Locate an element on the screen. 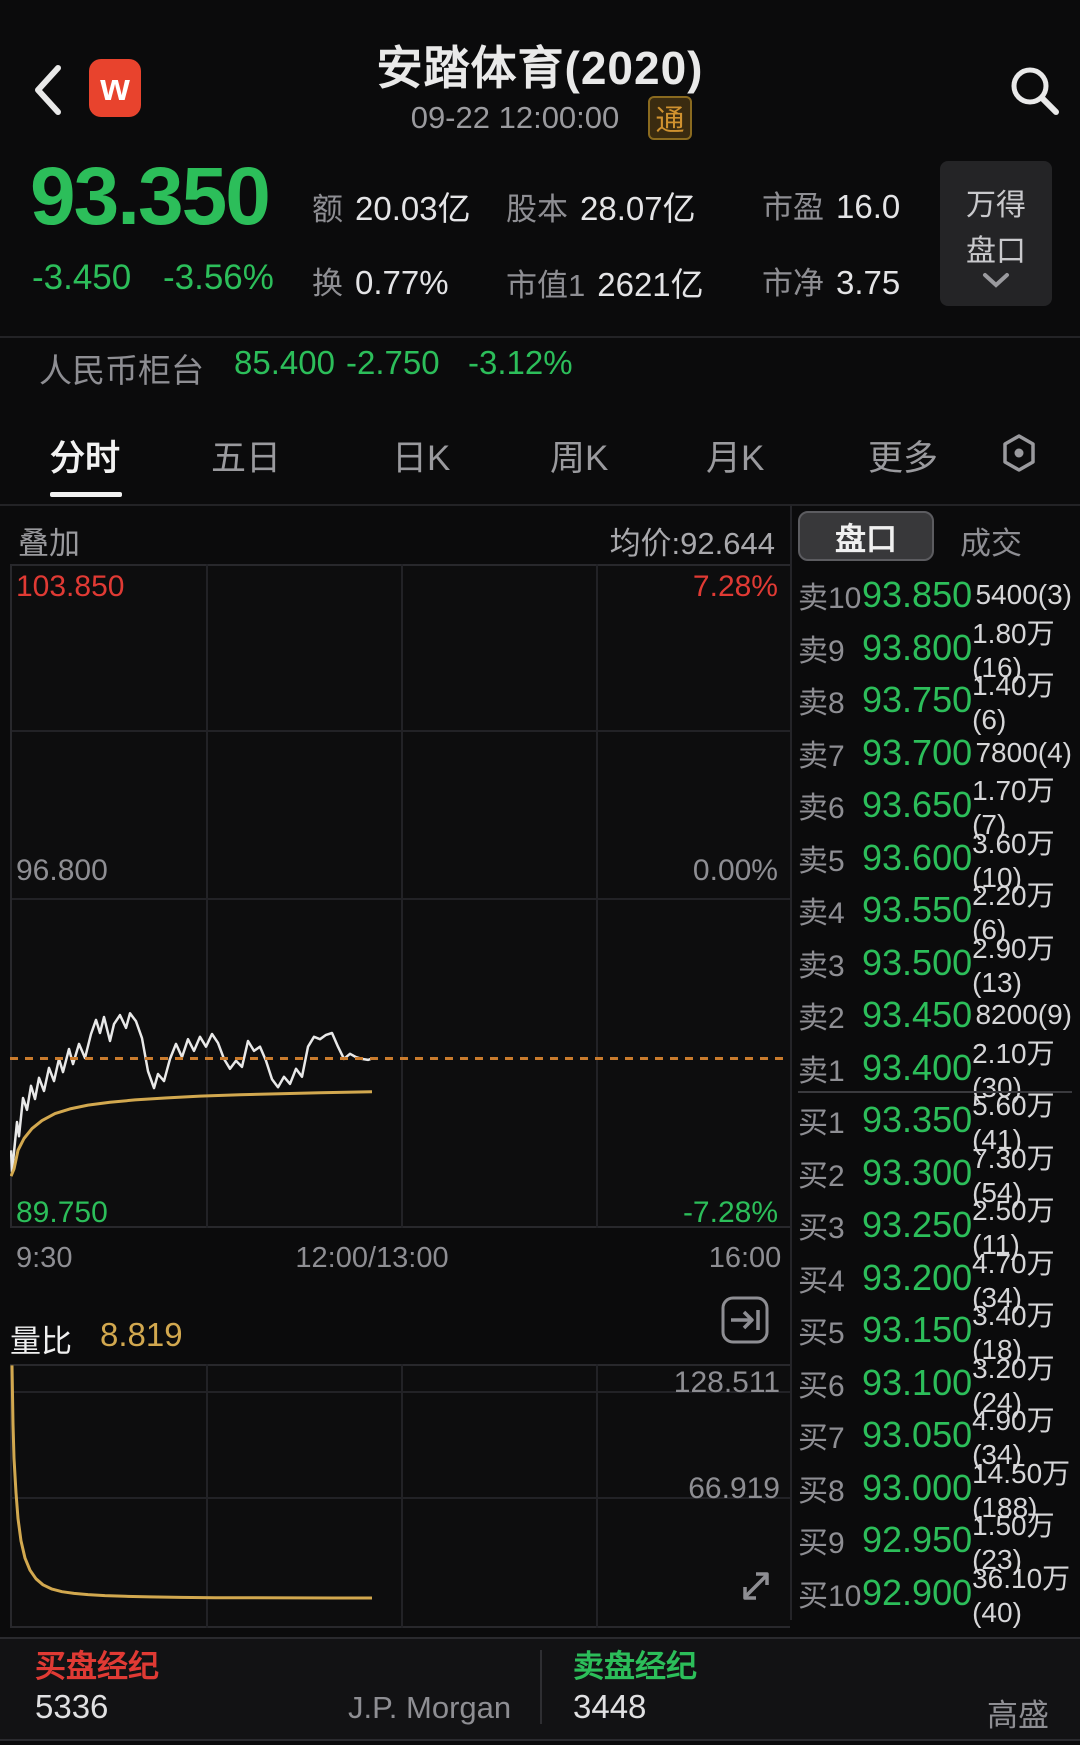 This screenshot has height=1745, width=1080. chart-low-pct-label: -7.28% is located at coordinates (730, 1212).